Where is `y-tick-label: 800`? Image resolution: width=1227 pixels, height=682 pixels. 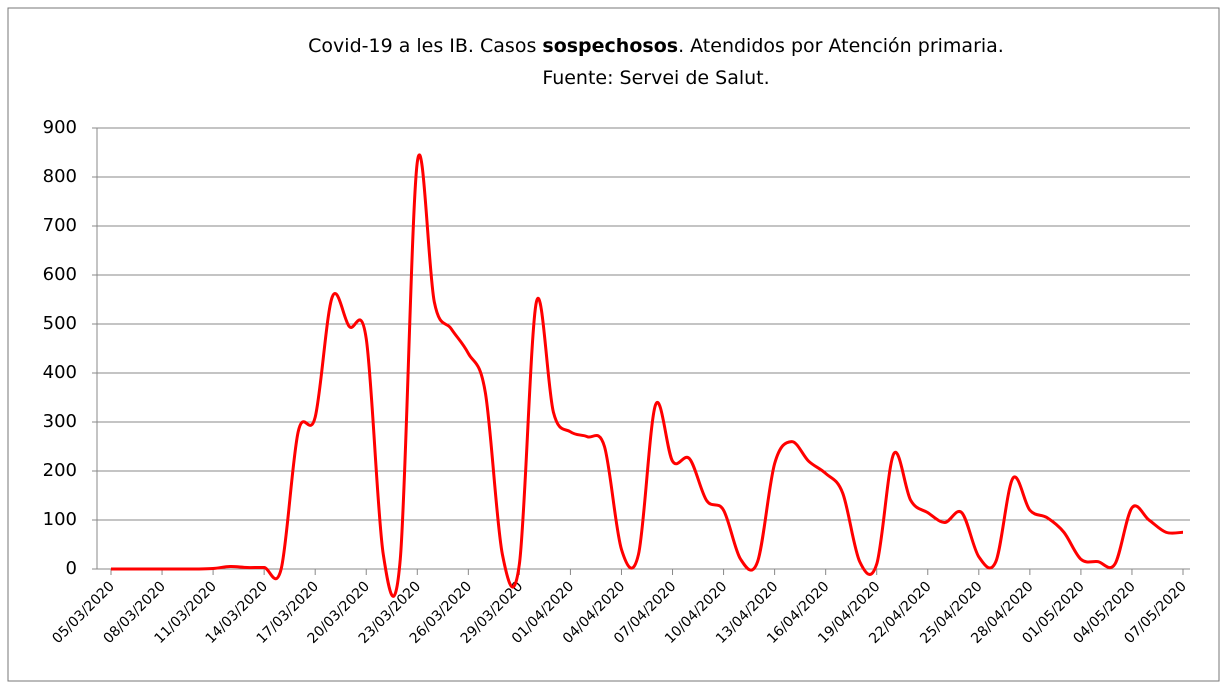 y-tick-label: 800 is located at coordinates (60, 176).